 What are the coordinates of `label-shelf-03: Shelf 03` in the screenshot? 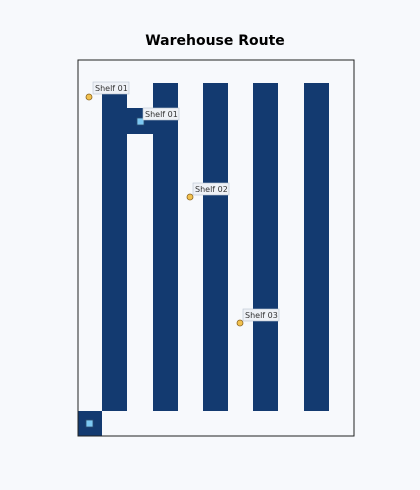 It's located at (261, 315).